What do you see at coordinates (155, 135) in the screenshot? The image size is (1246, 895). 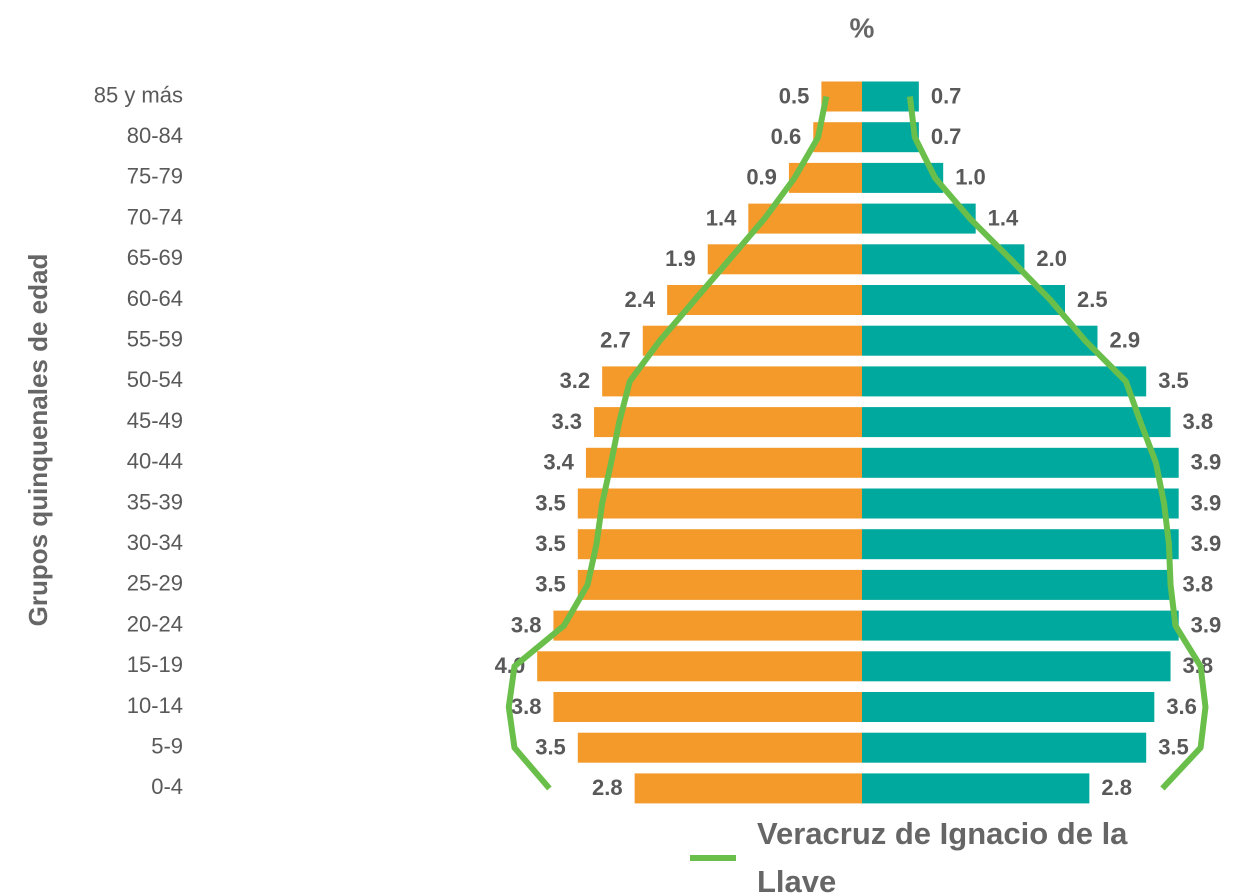 I see `y-tick-label: 80-84` at bounding box center [155, 135].